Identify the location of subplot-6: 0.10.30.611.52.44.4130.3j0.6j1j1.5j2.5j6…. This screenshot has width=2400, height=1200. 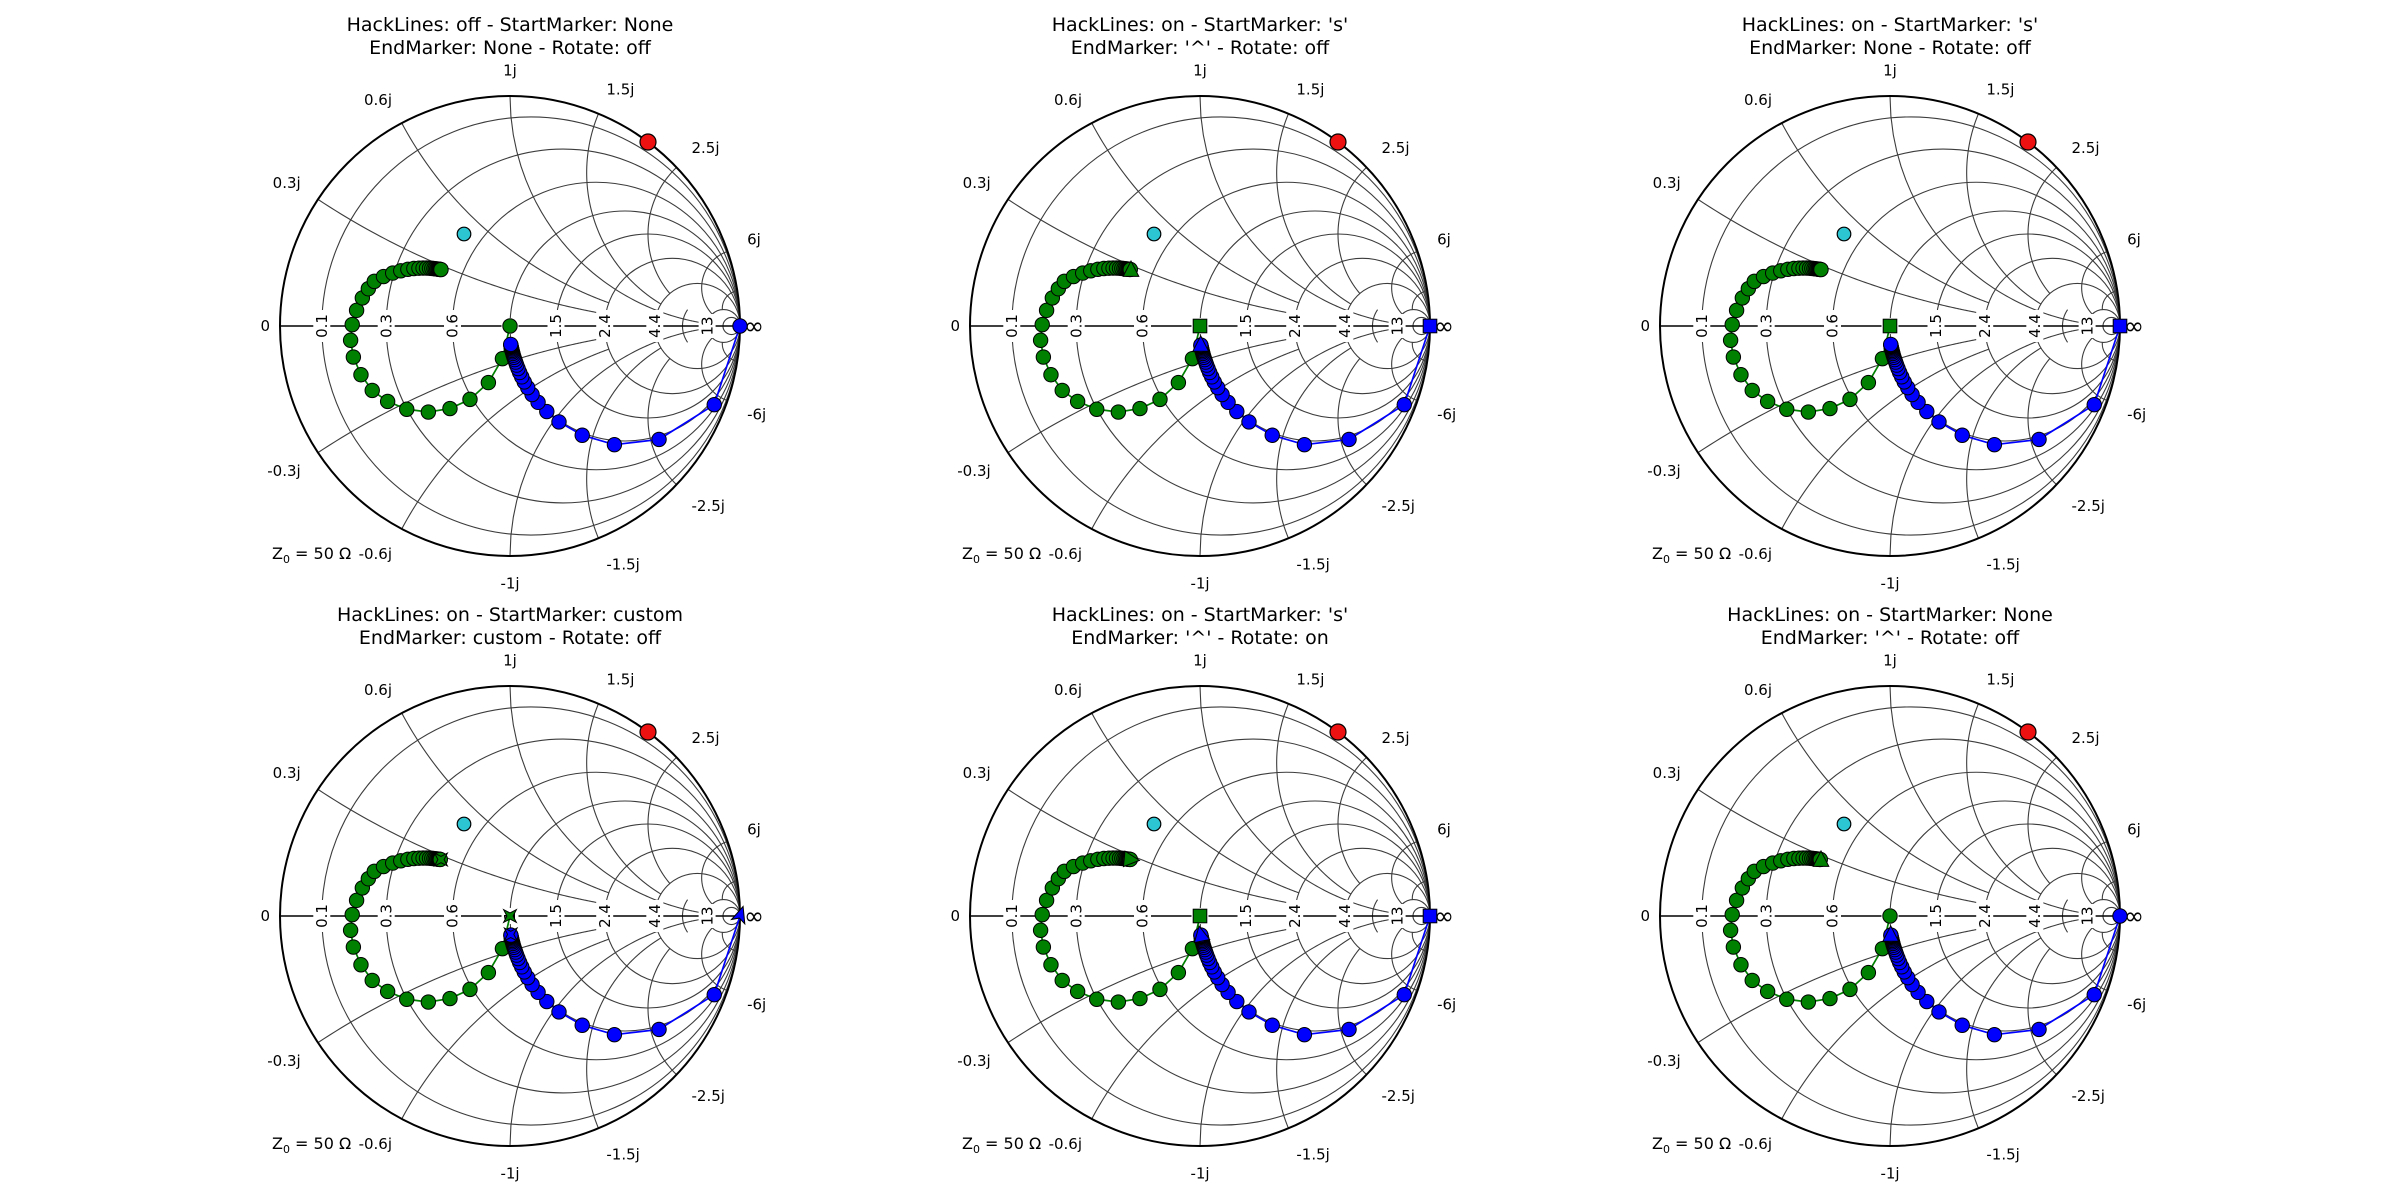
(1893, 916).